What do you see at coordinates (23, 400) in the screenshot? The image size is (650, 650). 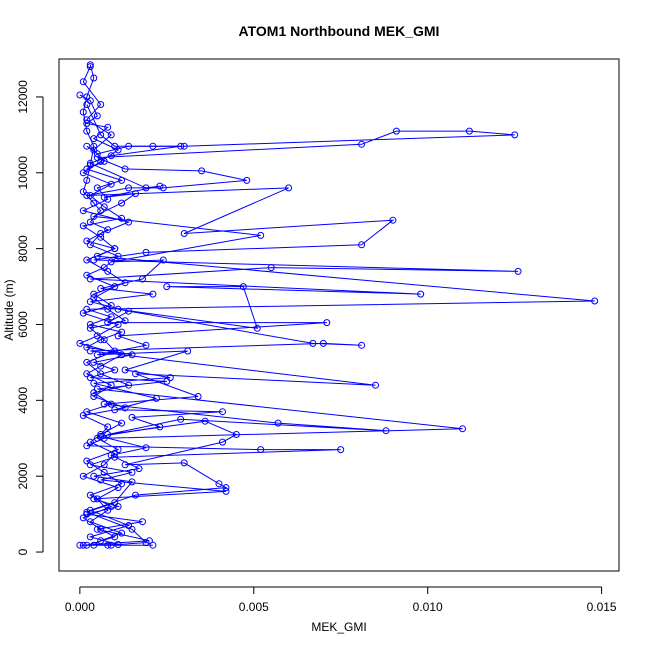 I see `y-tick-label: 4000` at bounding box center [23, 400].